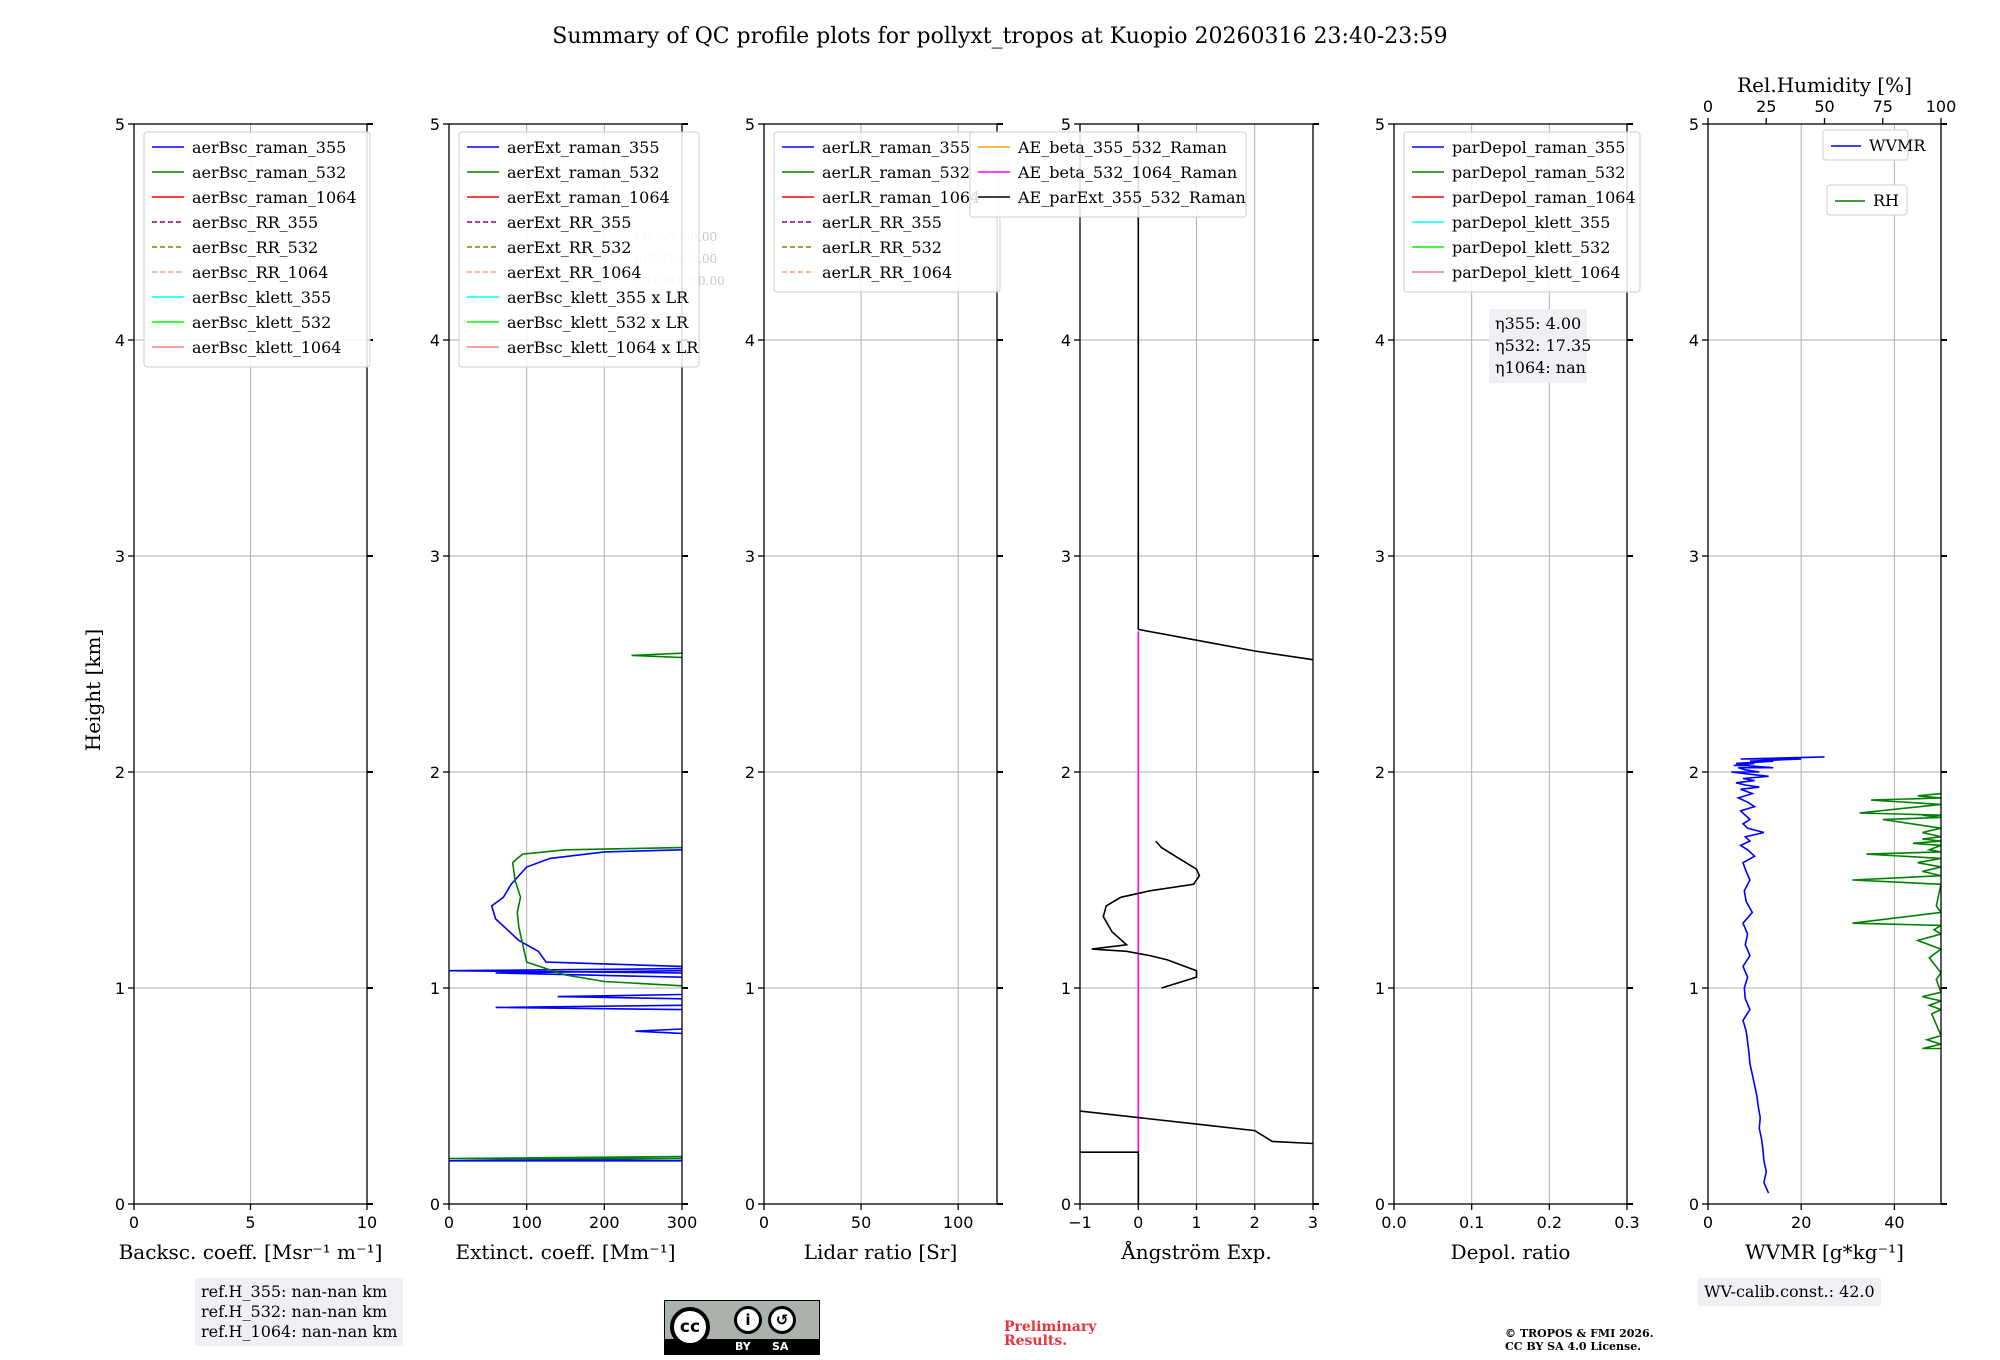  I want to click on legend-label: aerExt_raman_1064, so click(588, 197).